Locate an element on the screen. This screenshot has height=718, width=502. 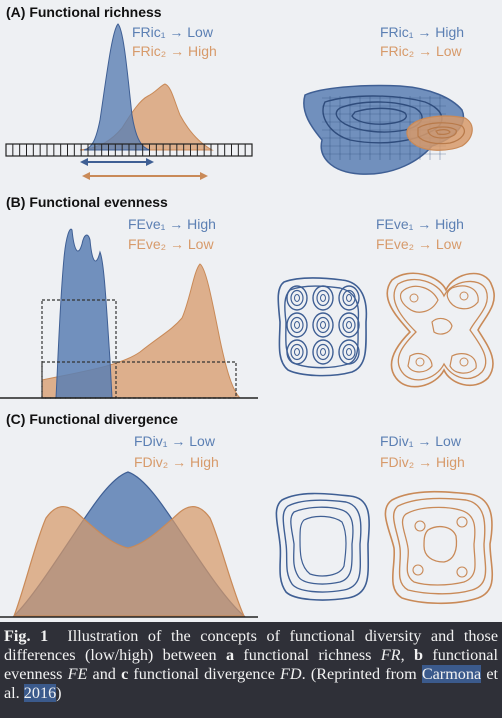
panel-c-orange-contours is located at coordinates (439, 547).